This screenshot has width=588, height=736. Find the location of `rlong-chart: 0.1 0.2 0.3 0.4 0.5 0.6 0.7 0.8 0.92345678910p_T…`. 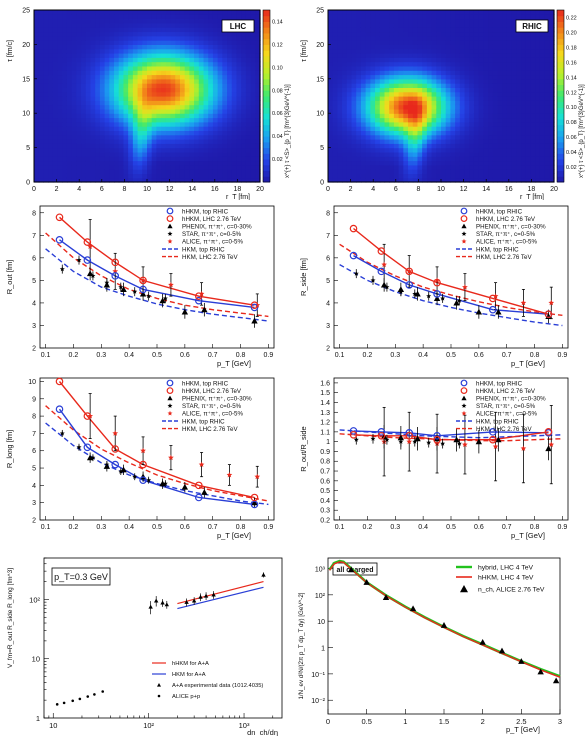

rlong-chart: 0.1 0.2 0.3 0.4 0.5 0.6 0.7 0.8 0.92345678910p_T… is located at coordinates (140, 458).